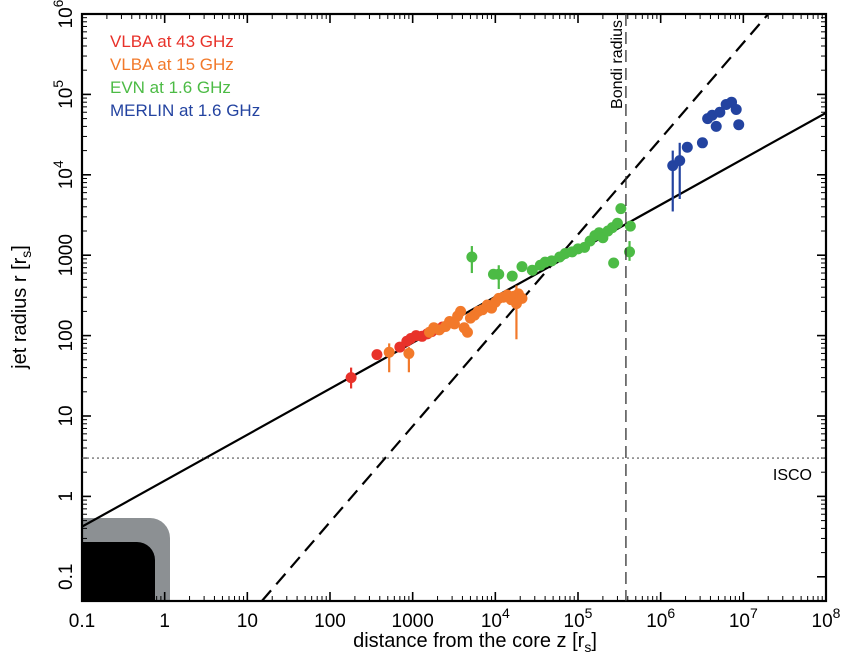 The height and width of the screenshot is (659, 845). I want to click on legend-entry-evn-at-1-6-ghz: EVN at 1.6 GHz, so click(170, 87).